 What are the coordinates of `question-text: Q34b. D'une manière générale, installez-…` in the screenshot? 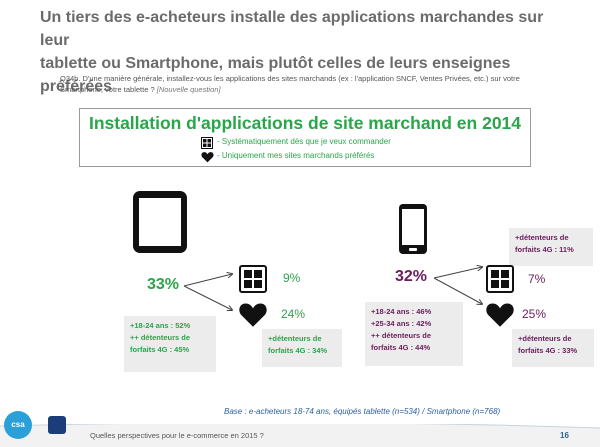 It's located at (305, 84).